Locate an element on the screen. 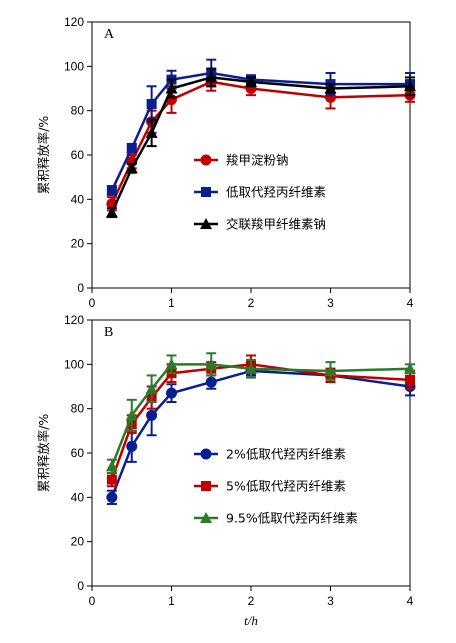  legend-item: 羧甲淀粉钠 is located at coordinates (241, 160).